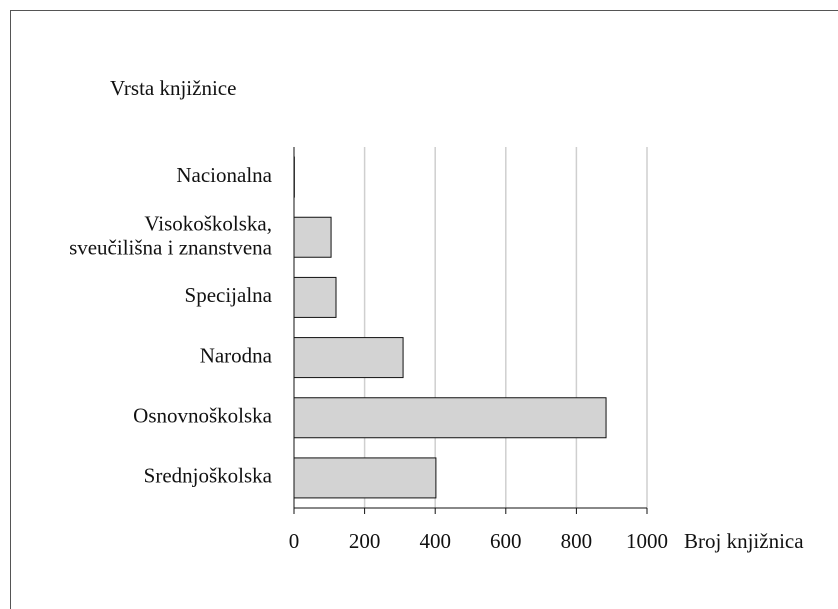 This screenshot has width=838, height=609. I want to click on y-tick-label: Visokoškolska, sveučilišna i znanstvena, so click(171, 235).